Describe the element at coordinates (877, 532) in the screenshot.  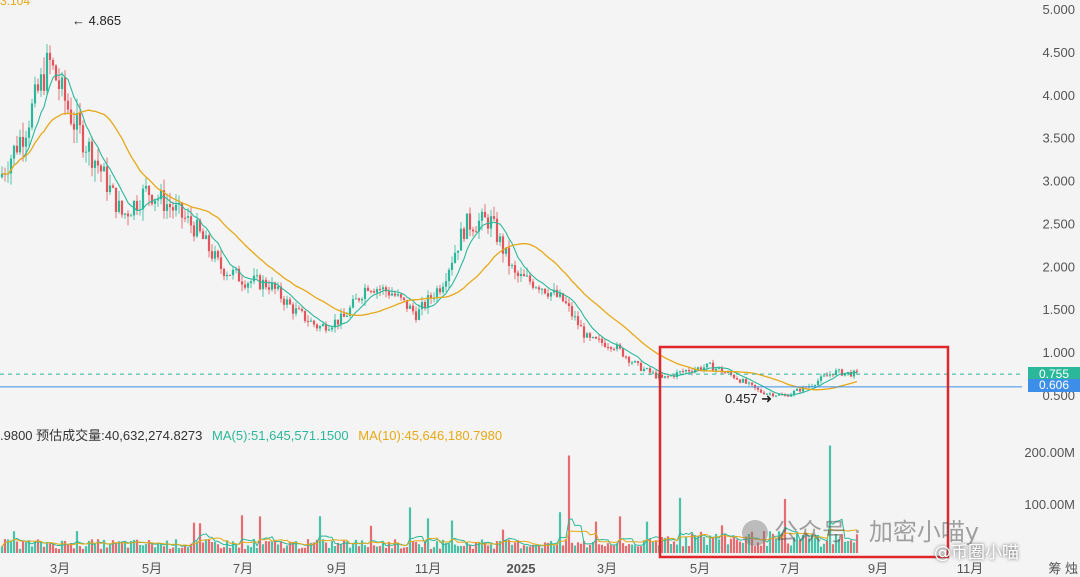
I see `watermark-text: 公众号 · 加密小喵y` at that location.